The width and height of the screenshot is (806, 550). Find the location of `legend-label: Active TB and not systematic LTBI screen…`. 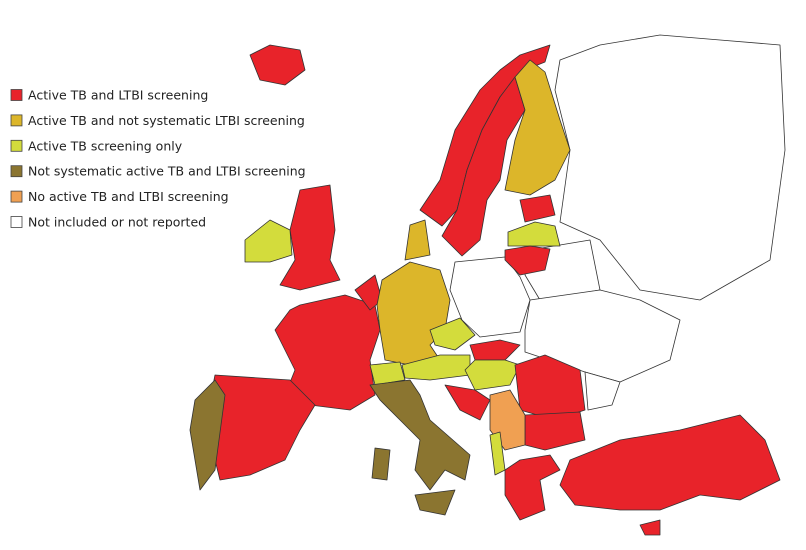

legend-label: Active TB and not systematic LTBI screen… is located at coordinates (166, 120).